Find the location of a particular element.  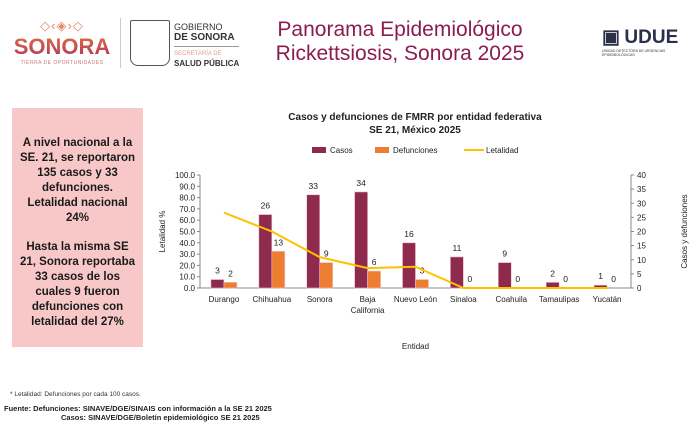

y2-axis-label: Casos y defunciones is located at coordinates (684, 231).